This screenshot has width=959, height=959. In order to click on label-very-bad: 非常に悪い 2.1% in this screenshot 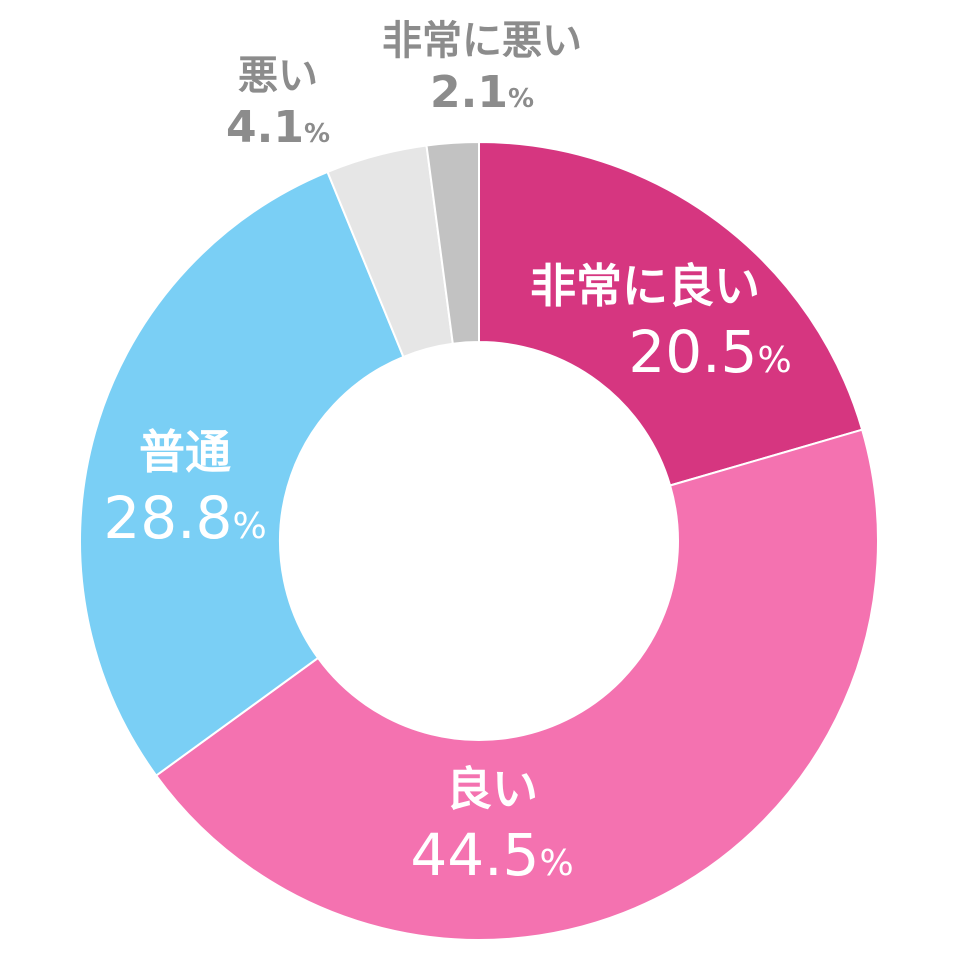, I will do `click(482, 68)`.